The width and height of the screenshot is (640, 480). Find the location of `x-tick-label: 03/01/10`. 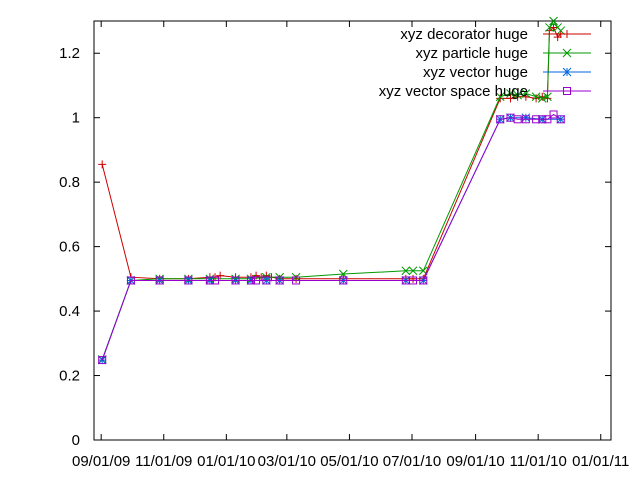

x-tick-label: 03/01/10 is located at coordinates (287, 461).